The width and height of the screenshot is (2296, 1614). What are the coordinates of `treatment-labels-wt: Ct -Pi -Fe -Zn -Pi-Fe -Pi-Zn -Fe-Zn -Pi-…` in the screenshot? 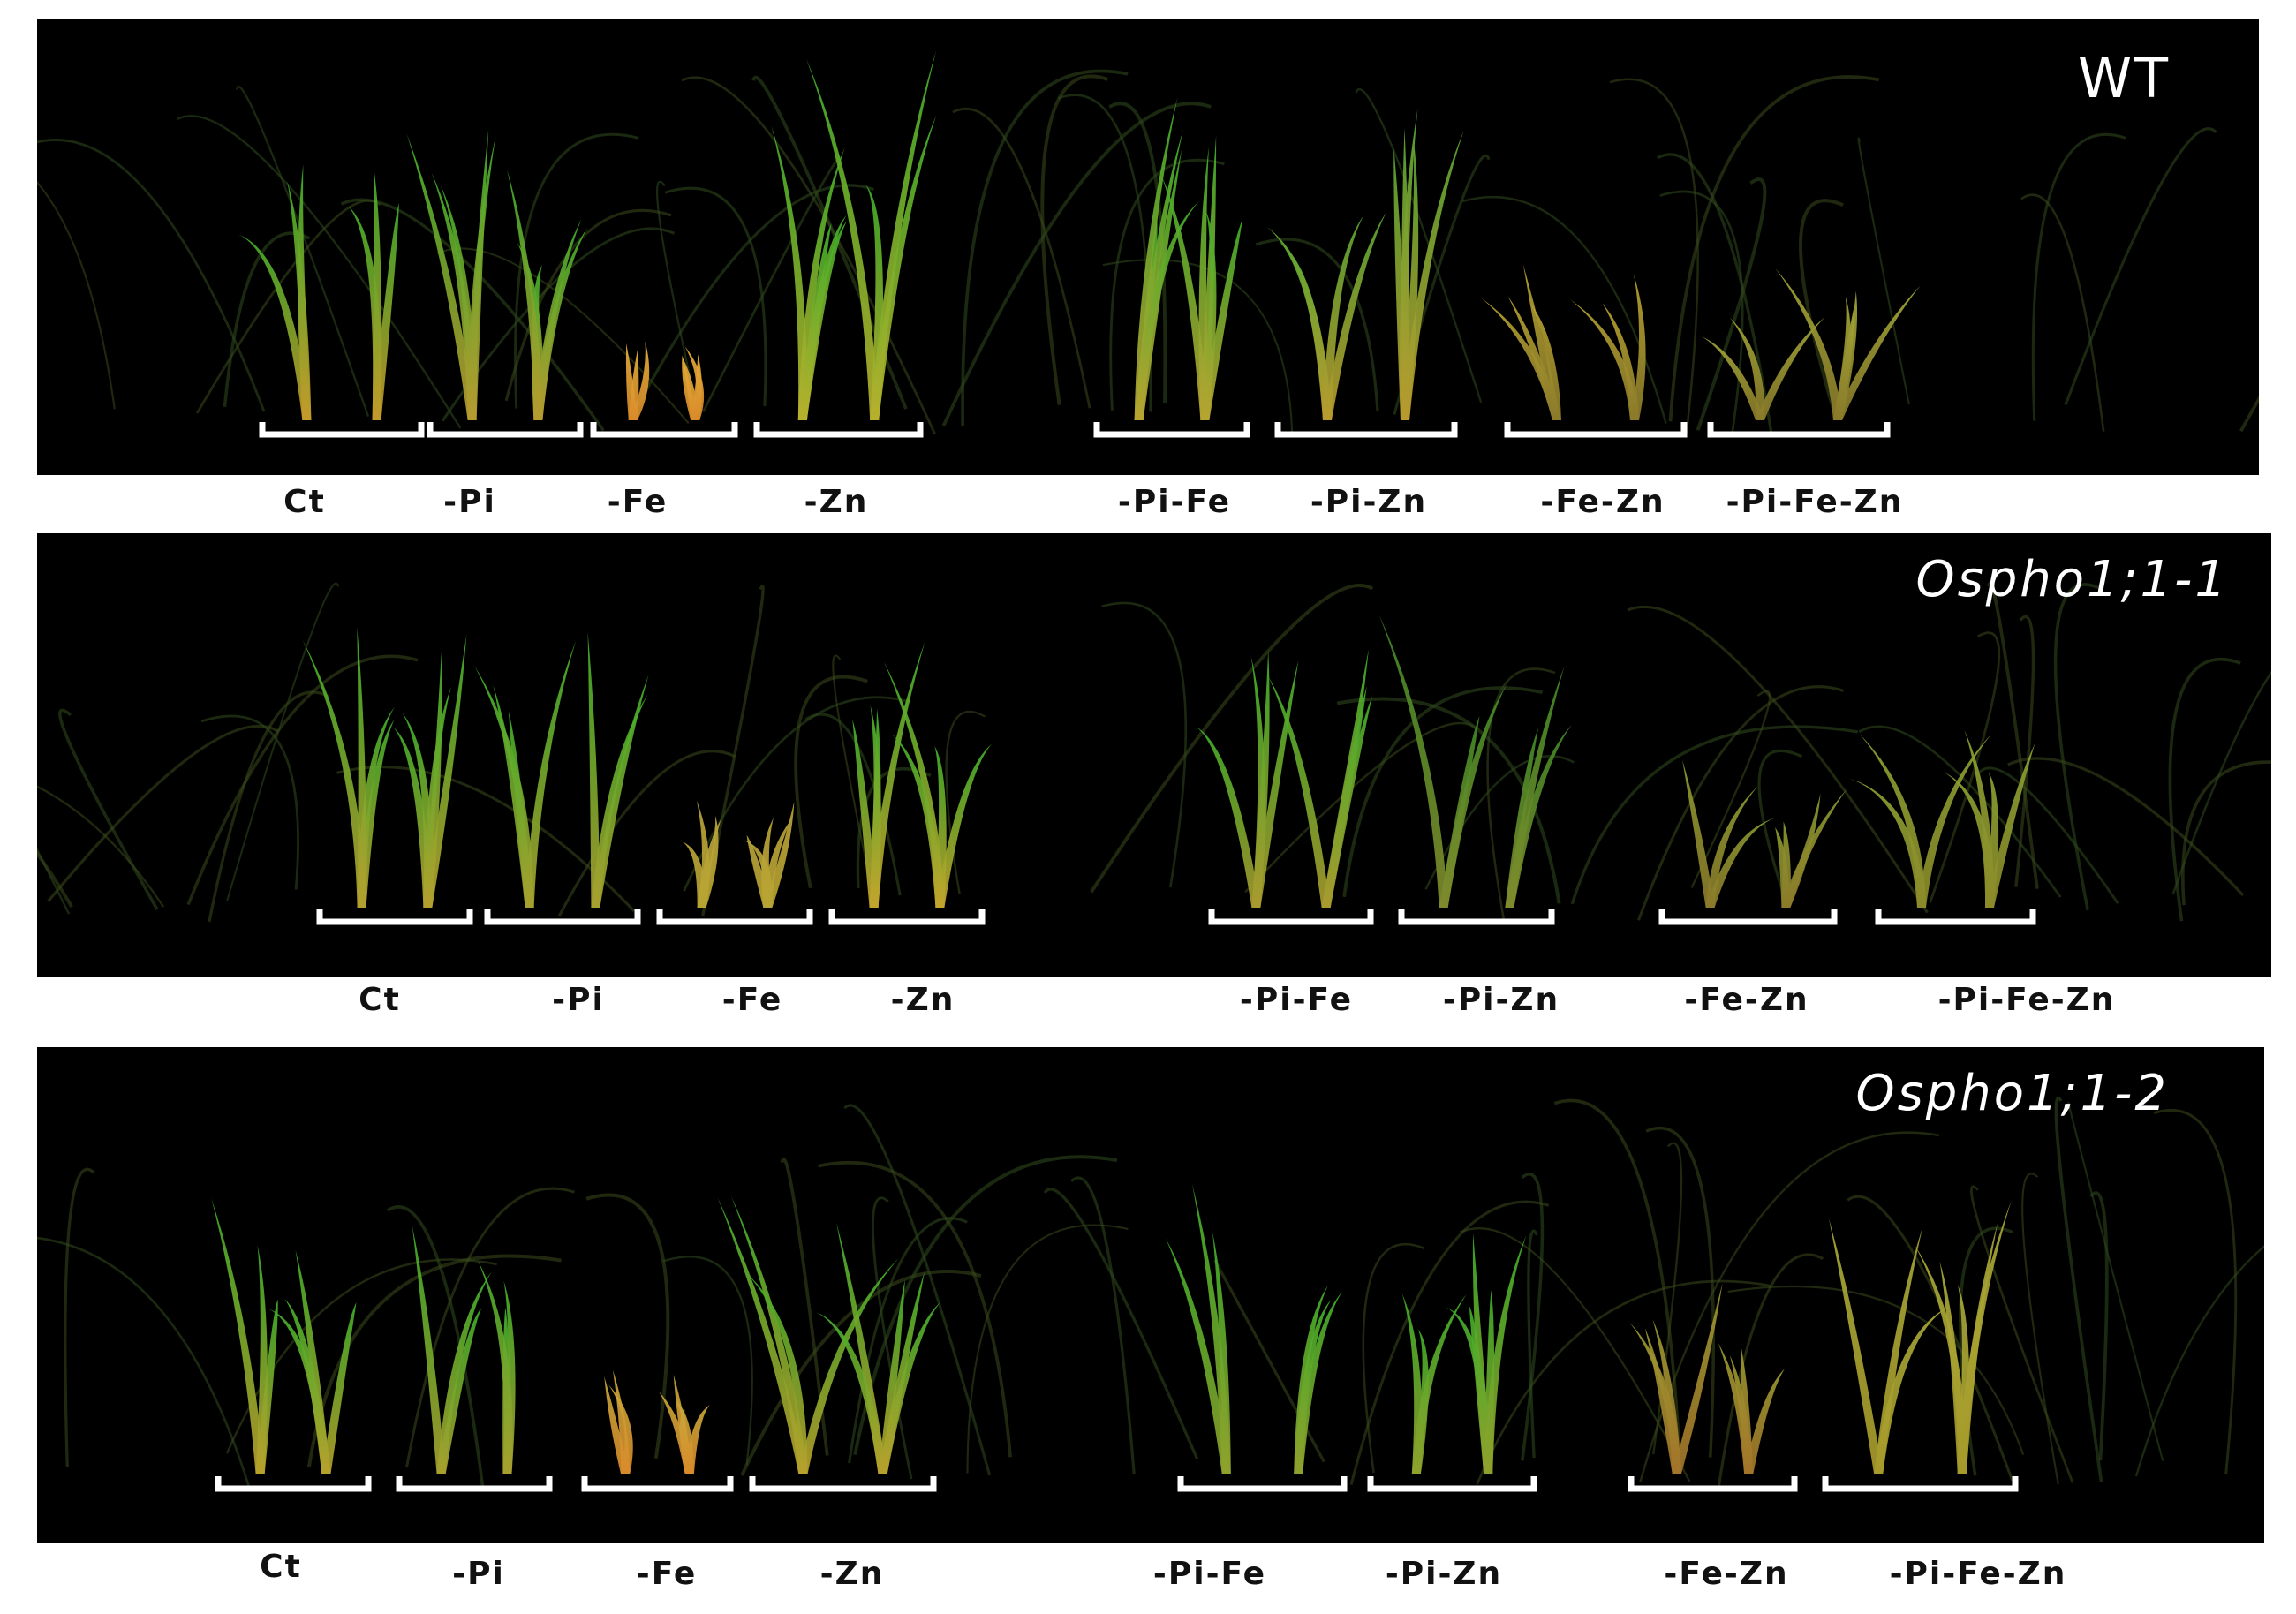 It's located at (1148, 510).